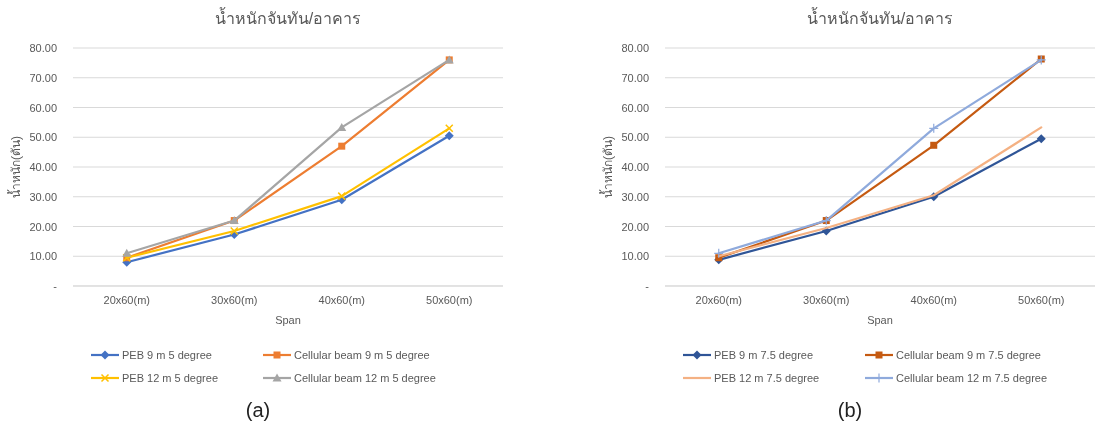 The width and height of the screenshot is (1098, 425). I want to click on legend-label: Cellular beam 9 m 7.5 degree, so click(968, 355).